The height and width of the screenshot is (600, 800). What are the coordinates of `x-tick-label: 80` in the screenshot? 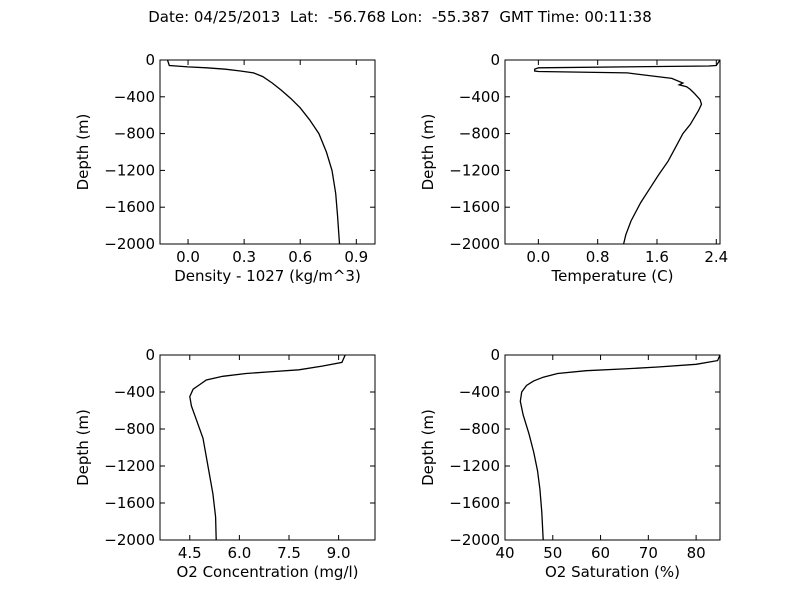 It's located at (696, 553).